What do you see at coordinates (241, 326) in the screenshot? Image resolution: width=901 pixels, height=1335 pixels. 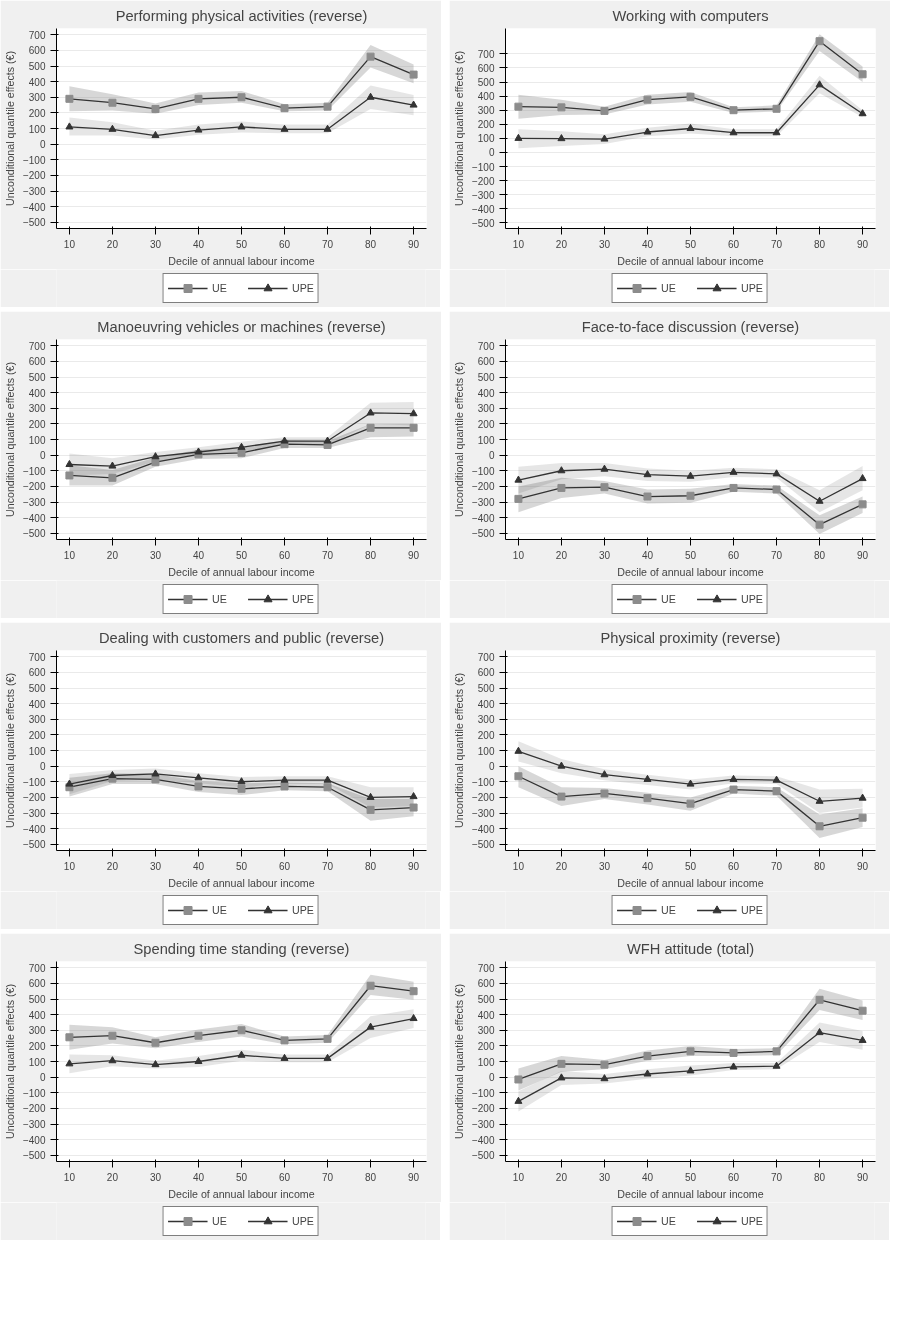 I see `chart-title: Manoeuvring vehicles or machines (reverse)` at bounding box center [241, 326].